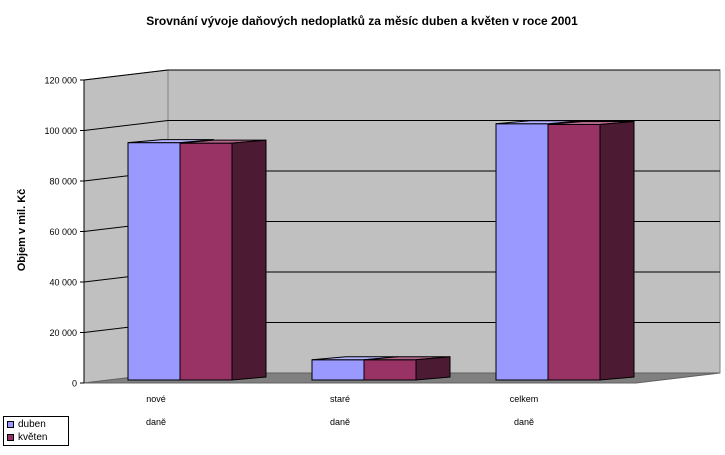 This screenshot has width=725, height=455. I want to click on legend: duben květen, so click(36, 431).